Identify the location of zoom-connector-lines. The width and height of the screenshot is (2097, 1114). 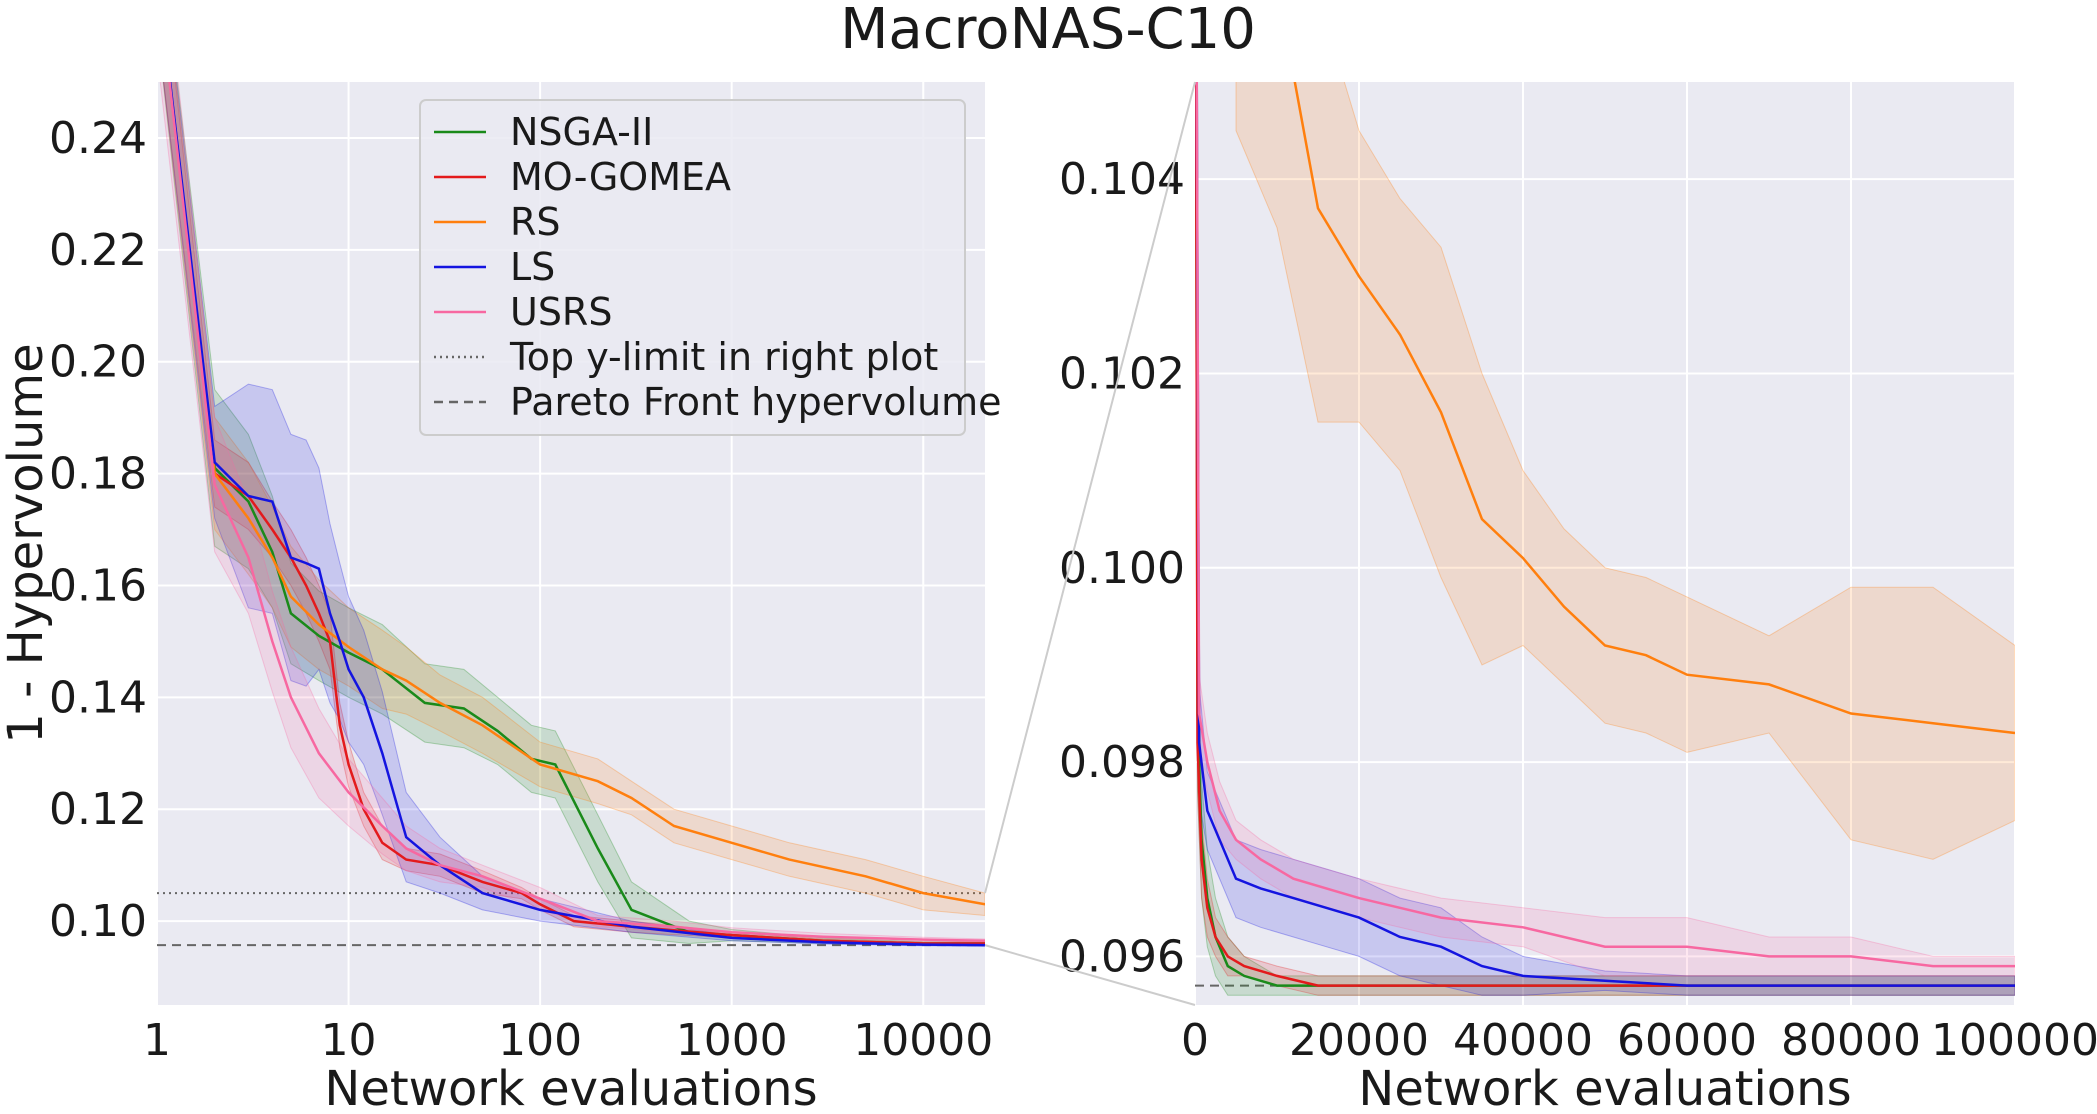
(1090, 543).